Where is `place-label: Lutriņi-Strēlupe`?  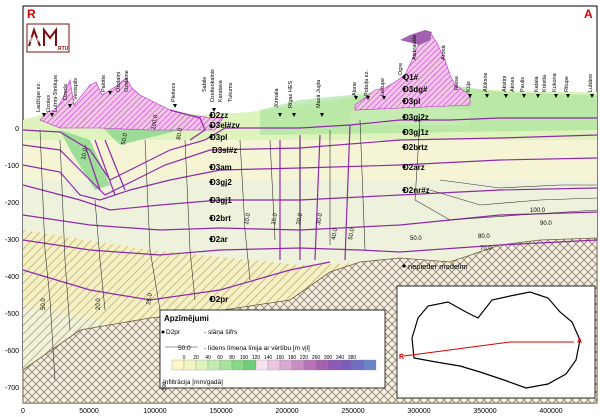 place-label: Lutriņi-Strēlupe is located at coordinates (56, 93).